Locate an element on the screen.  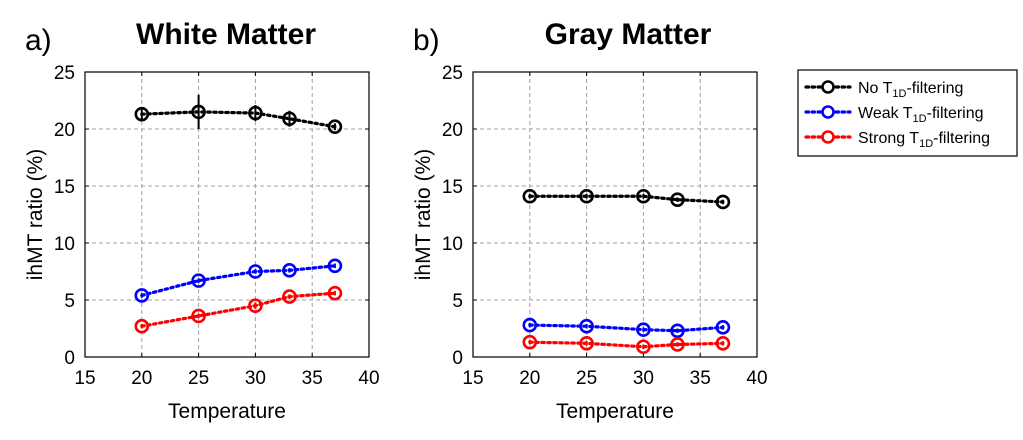
chart-title: White Matter is located at coordinates (226, 34).